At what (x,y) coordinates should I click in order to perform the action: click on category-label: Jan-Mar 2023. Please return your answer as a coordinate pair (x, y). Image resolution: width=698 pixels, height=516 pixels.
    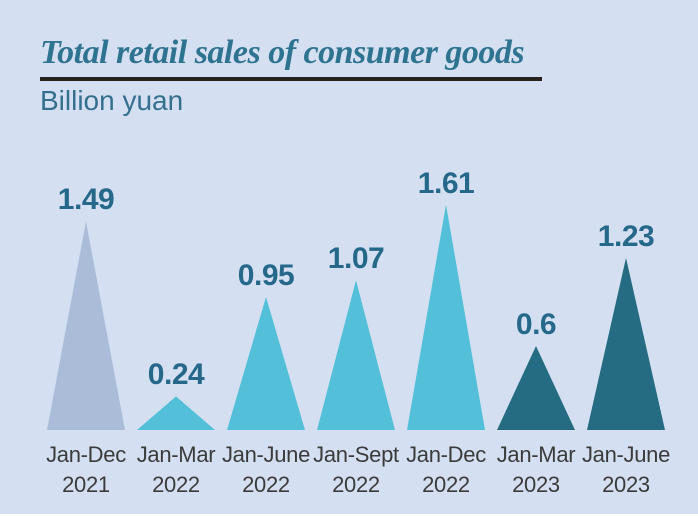
    Looking at the image, I should click on (536, 470).